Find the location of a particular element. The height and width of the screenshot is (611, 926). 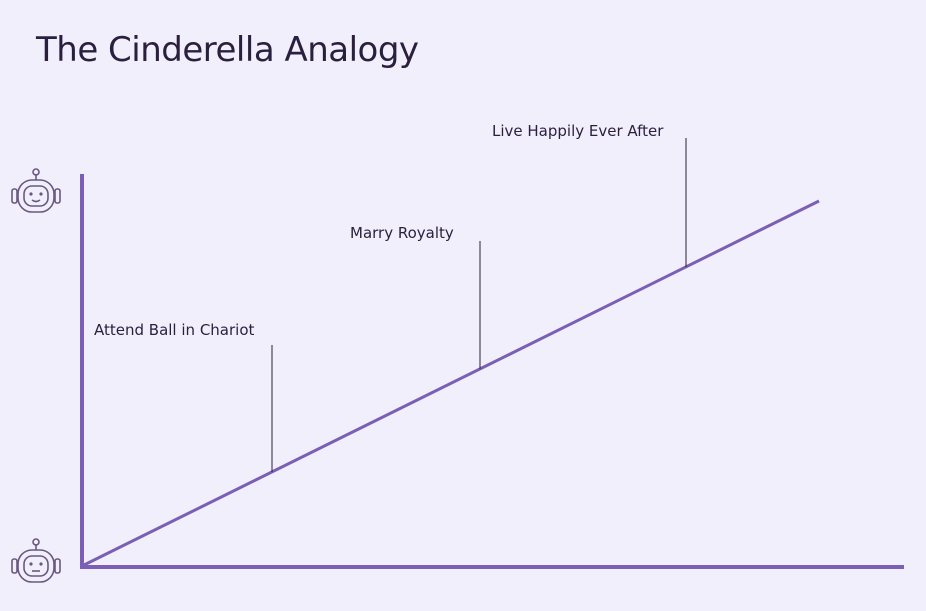

page-title: The Cinderella Analogy is located at coordinates (227, 50).